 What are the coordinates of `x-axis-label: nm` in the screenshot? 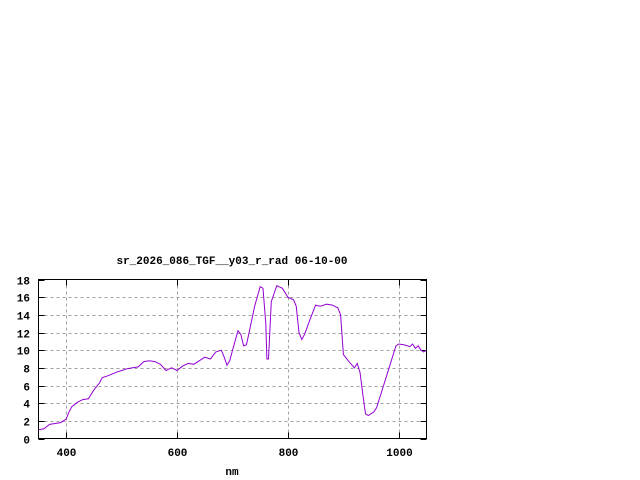 It's located at (232, 473).